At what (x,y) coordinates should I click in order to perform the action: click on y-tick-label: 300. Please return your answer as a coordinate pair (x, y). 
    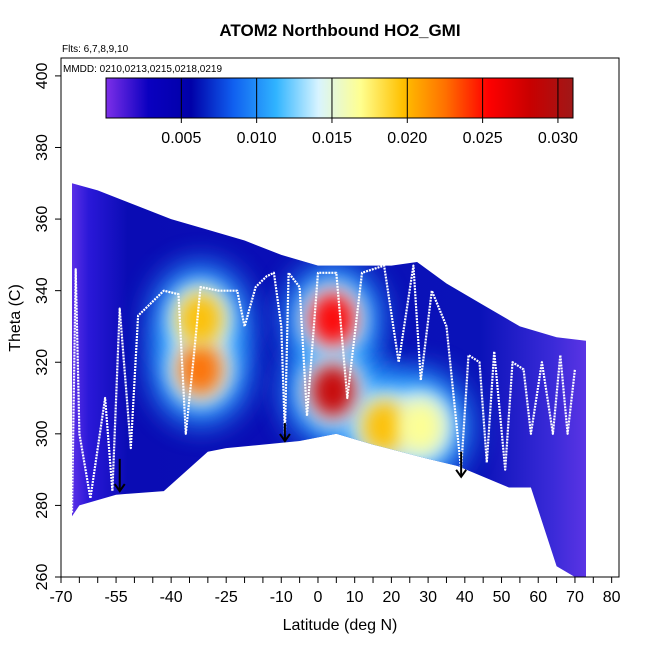
    Looking at the image, I should click on (42, 433).